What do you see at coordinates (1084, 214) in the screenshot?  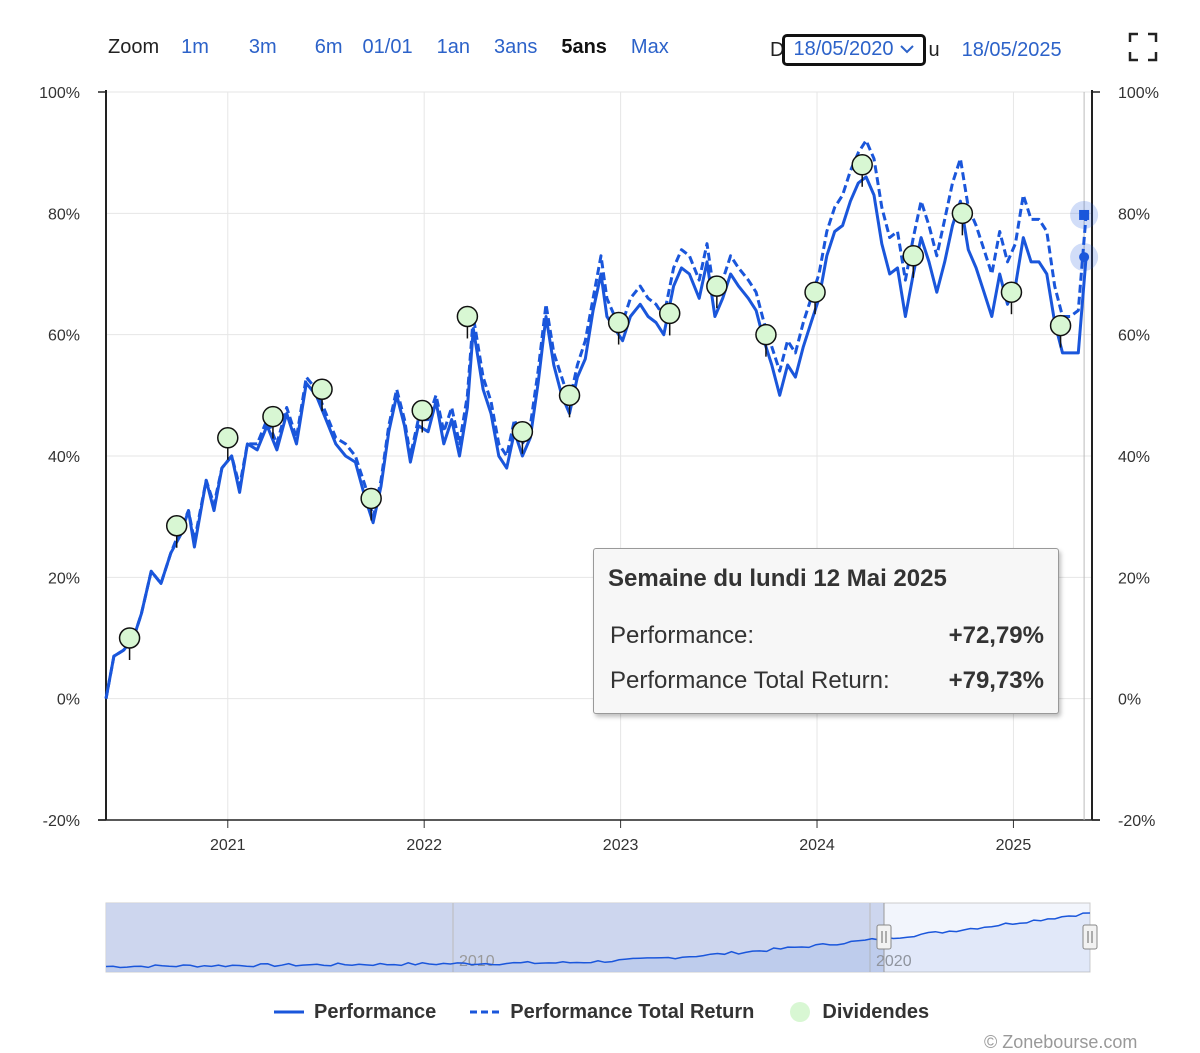 I see `hover-point-total-return` at bounding box center [1084, 214].